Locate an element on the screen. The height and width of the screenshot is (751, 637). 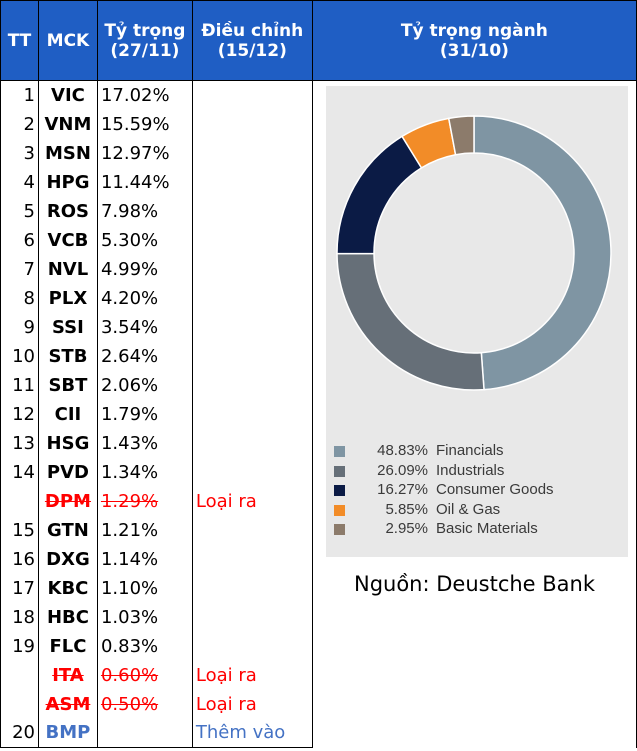
row-adjustment: Thêm vào is located at coordinates (252, 733).